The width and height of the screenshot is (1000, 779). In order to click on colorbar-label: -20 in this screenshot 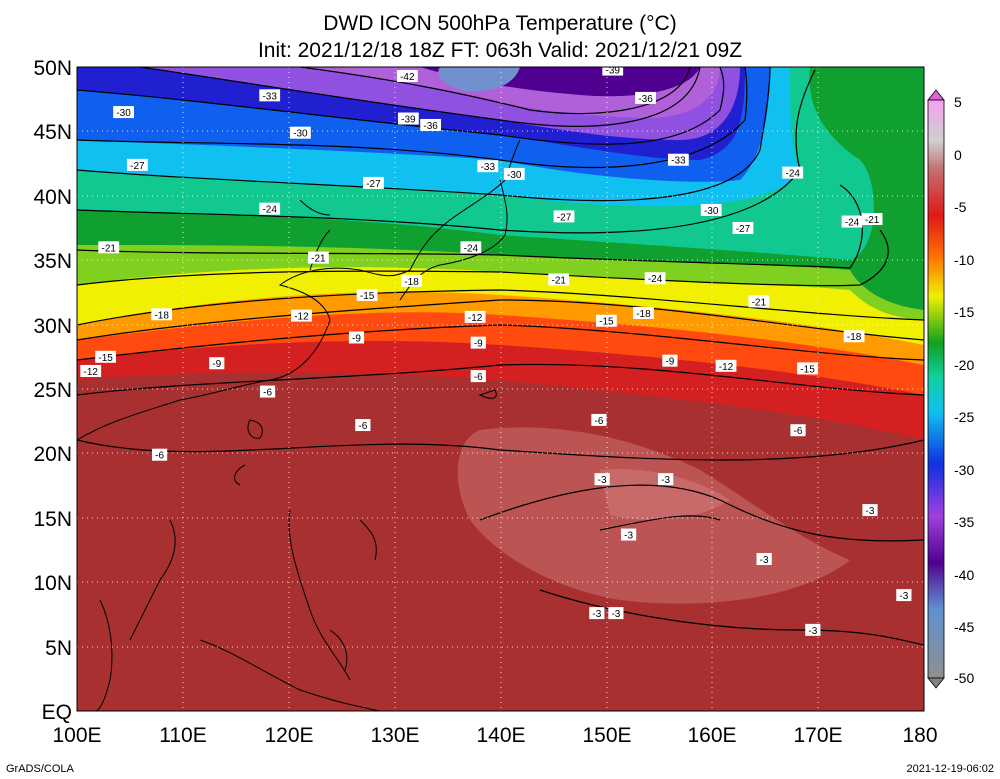, I will do `click(964, 365)`.